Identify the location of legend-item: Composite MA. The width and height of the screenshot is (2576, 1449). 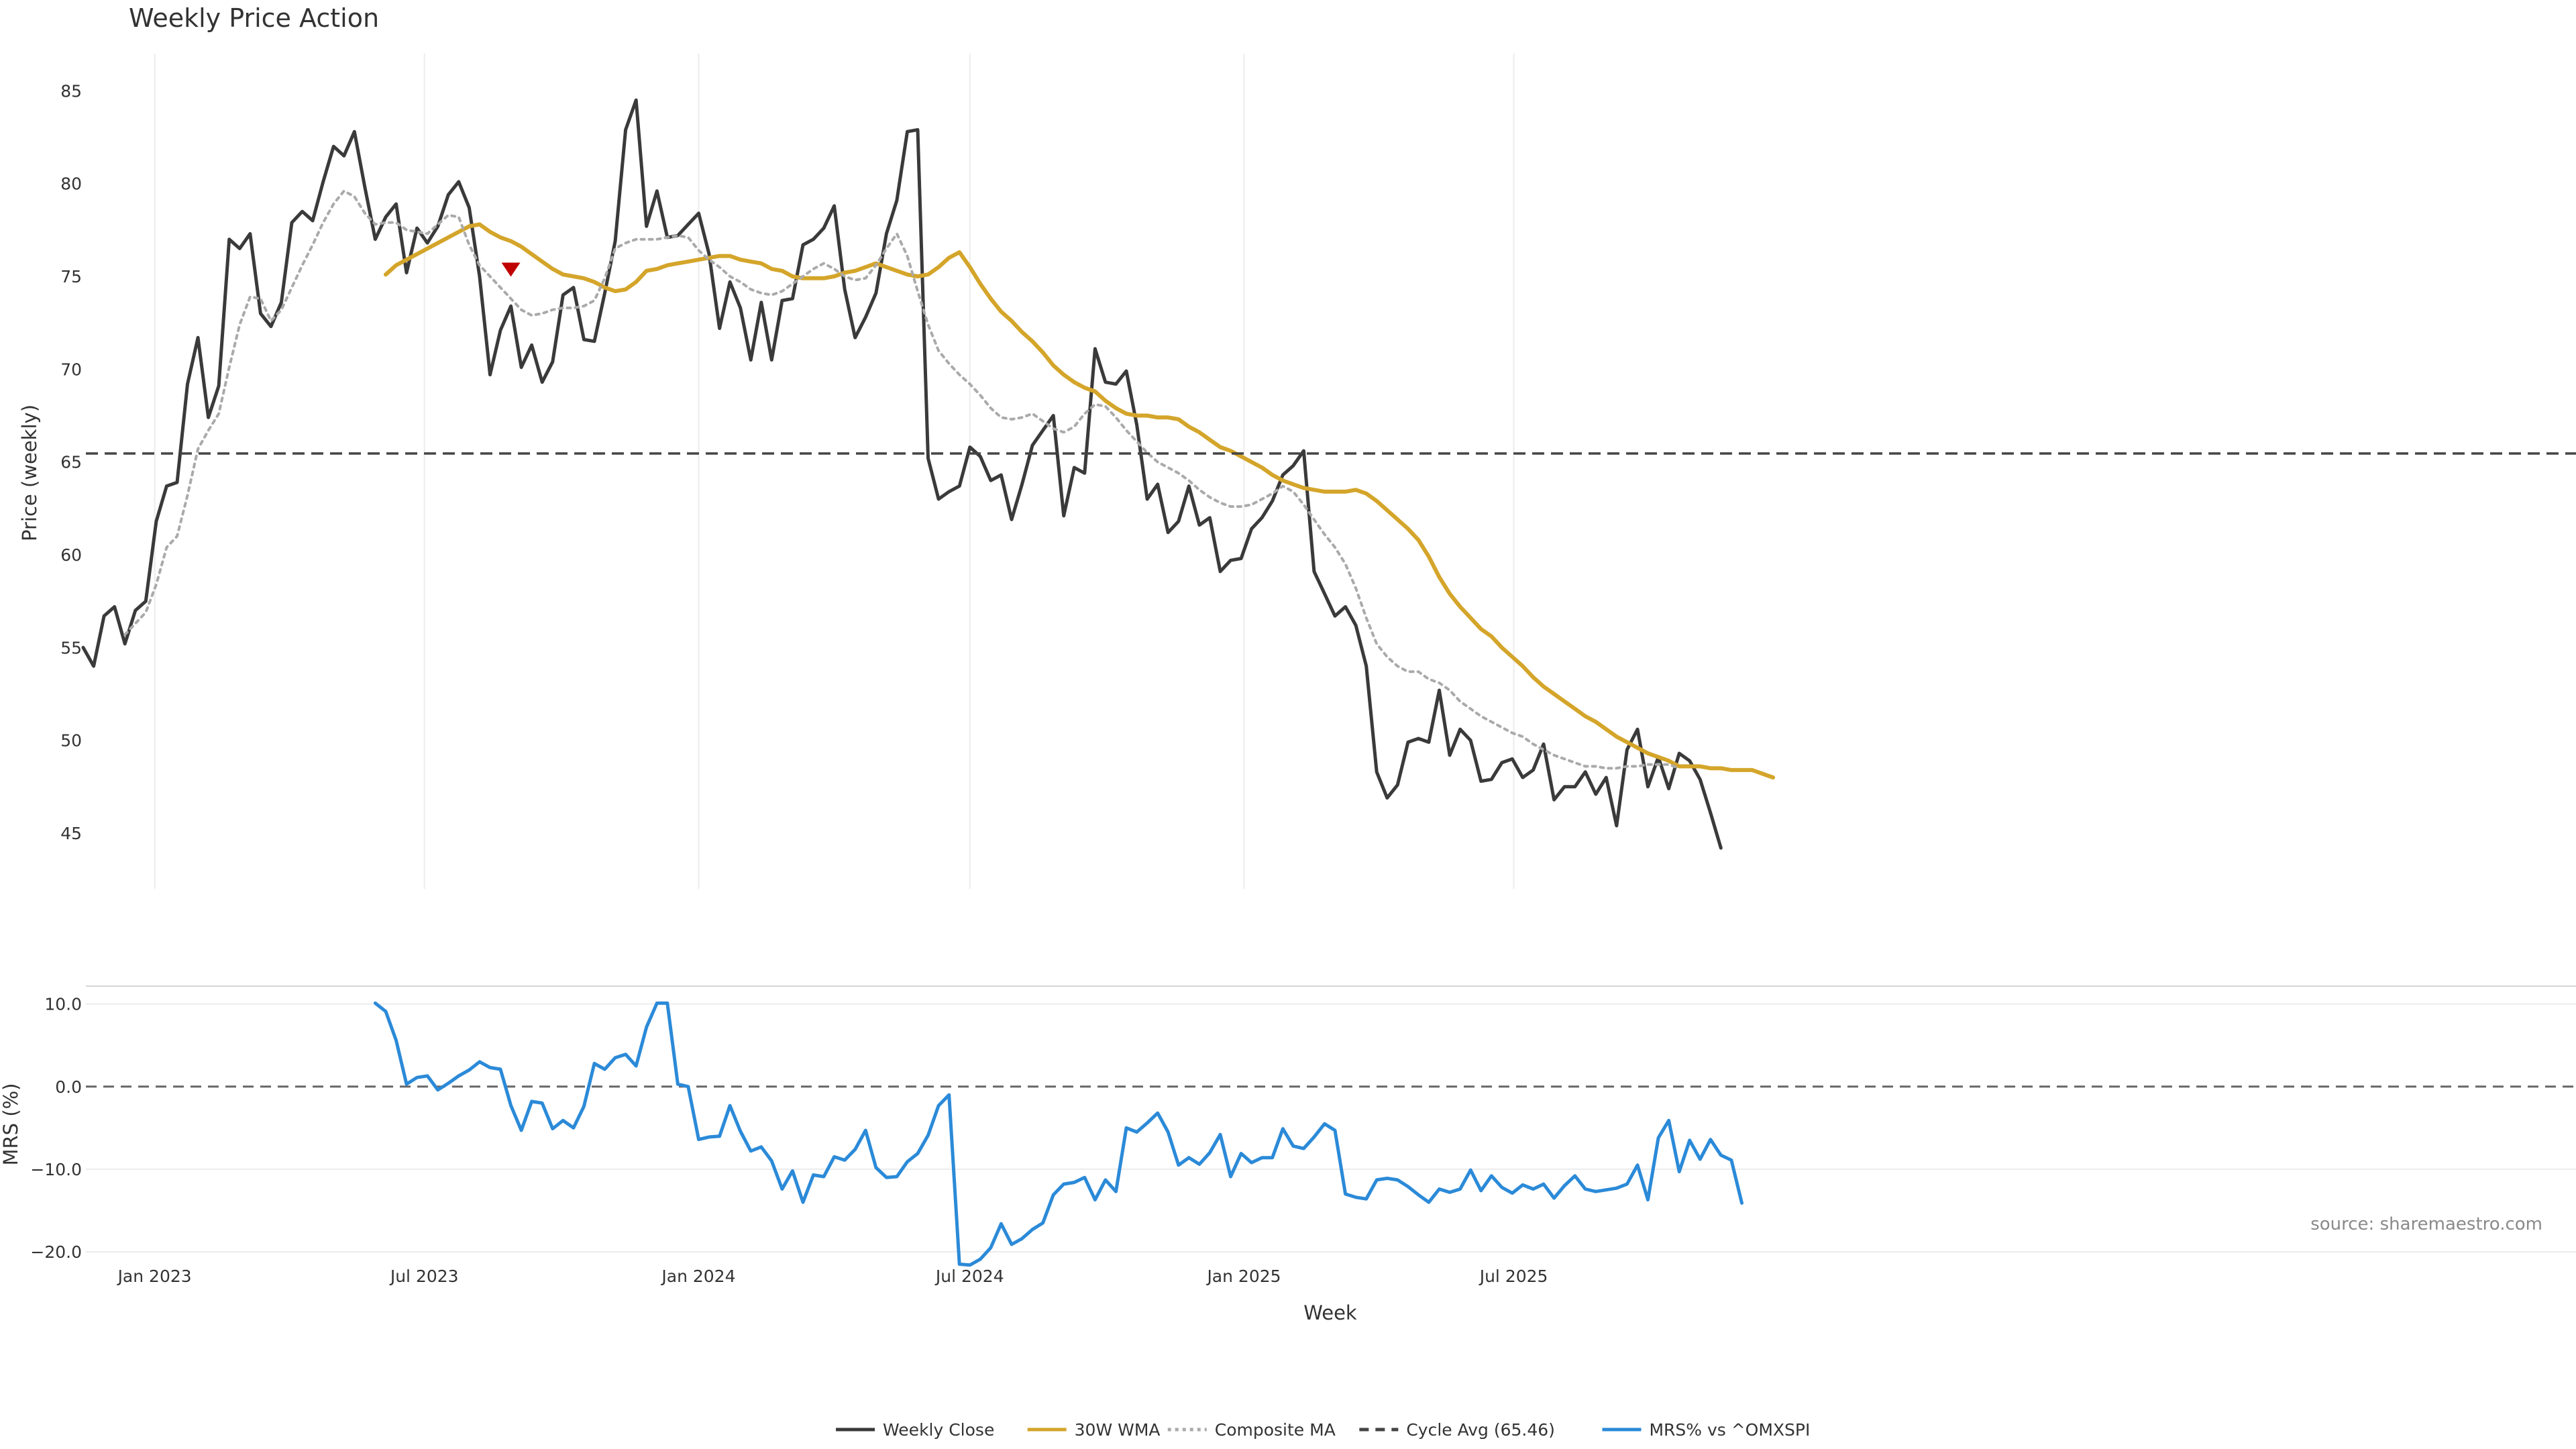
(1251, 1430).